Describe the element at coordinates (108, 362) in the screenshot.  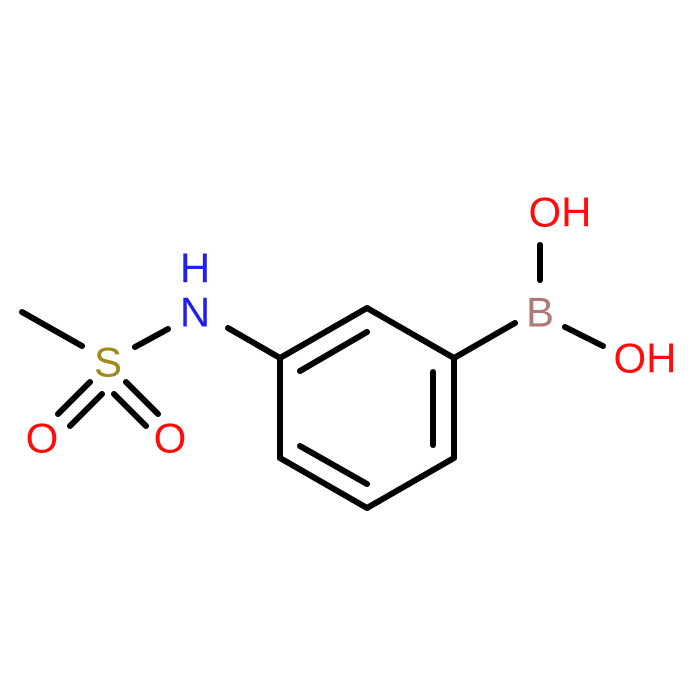
I see `atom-label: S` at that location.